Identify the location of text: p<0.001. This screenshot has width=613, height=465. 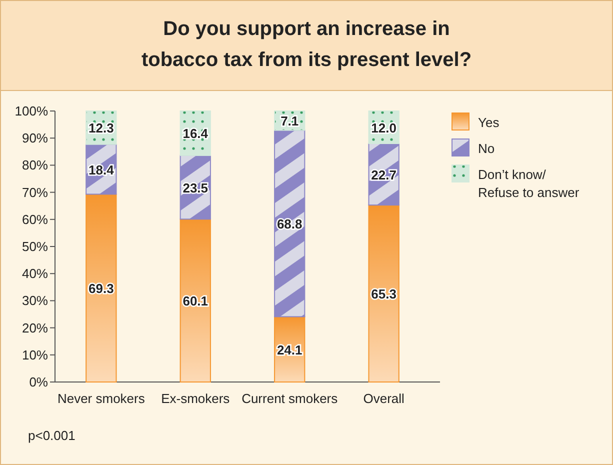
(52, 435).